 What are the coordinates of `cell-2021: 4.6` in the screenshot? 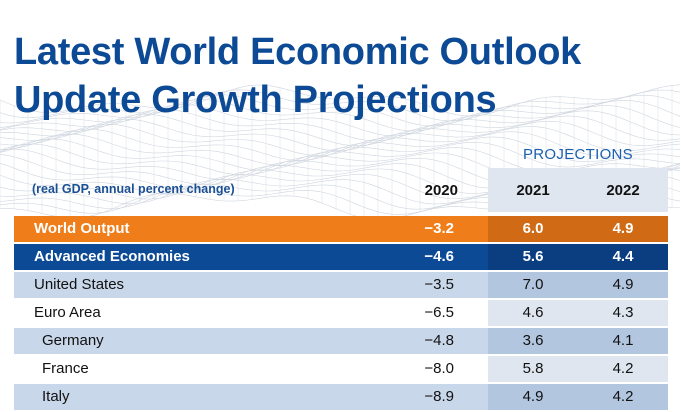 It's located at (533, 312).